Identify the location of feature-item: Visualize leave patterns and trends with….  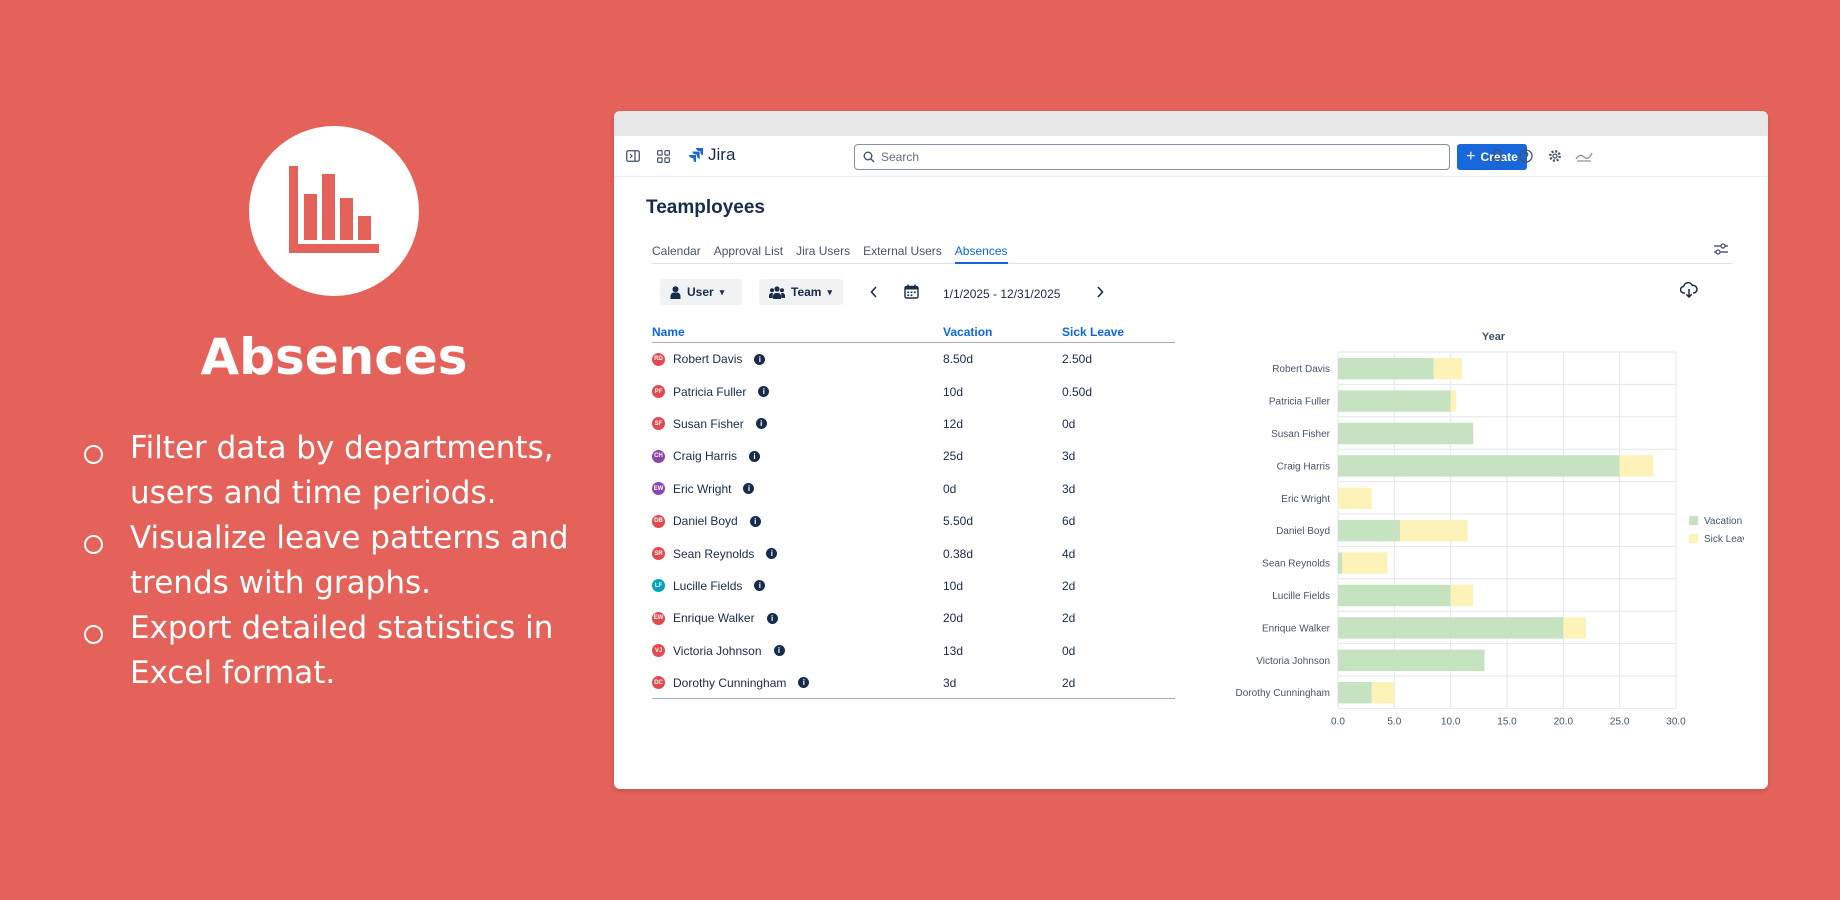
(332, 561).